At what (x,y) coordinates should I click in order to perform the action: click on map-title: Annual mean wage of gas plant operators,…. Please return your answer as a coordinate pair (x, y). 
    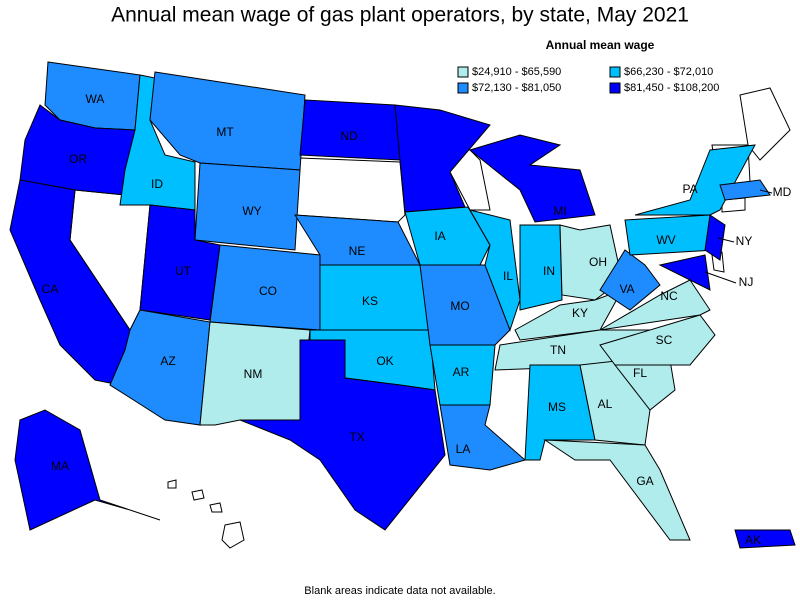
    Looking at the image, I should click on (400, 15).